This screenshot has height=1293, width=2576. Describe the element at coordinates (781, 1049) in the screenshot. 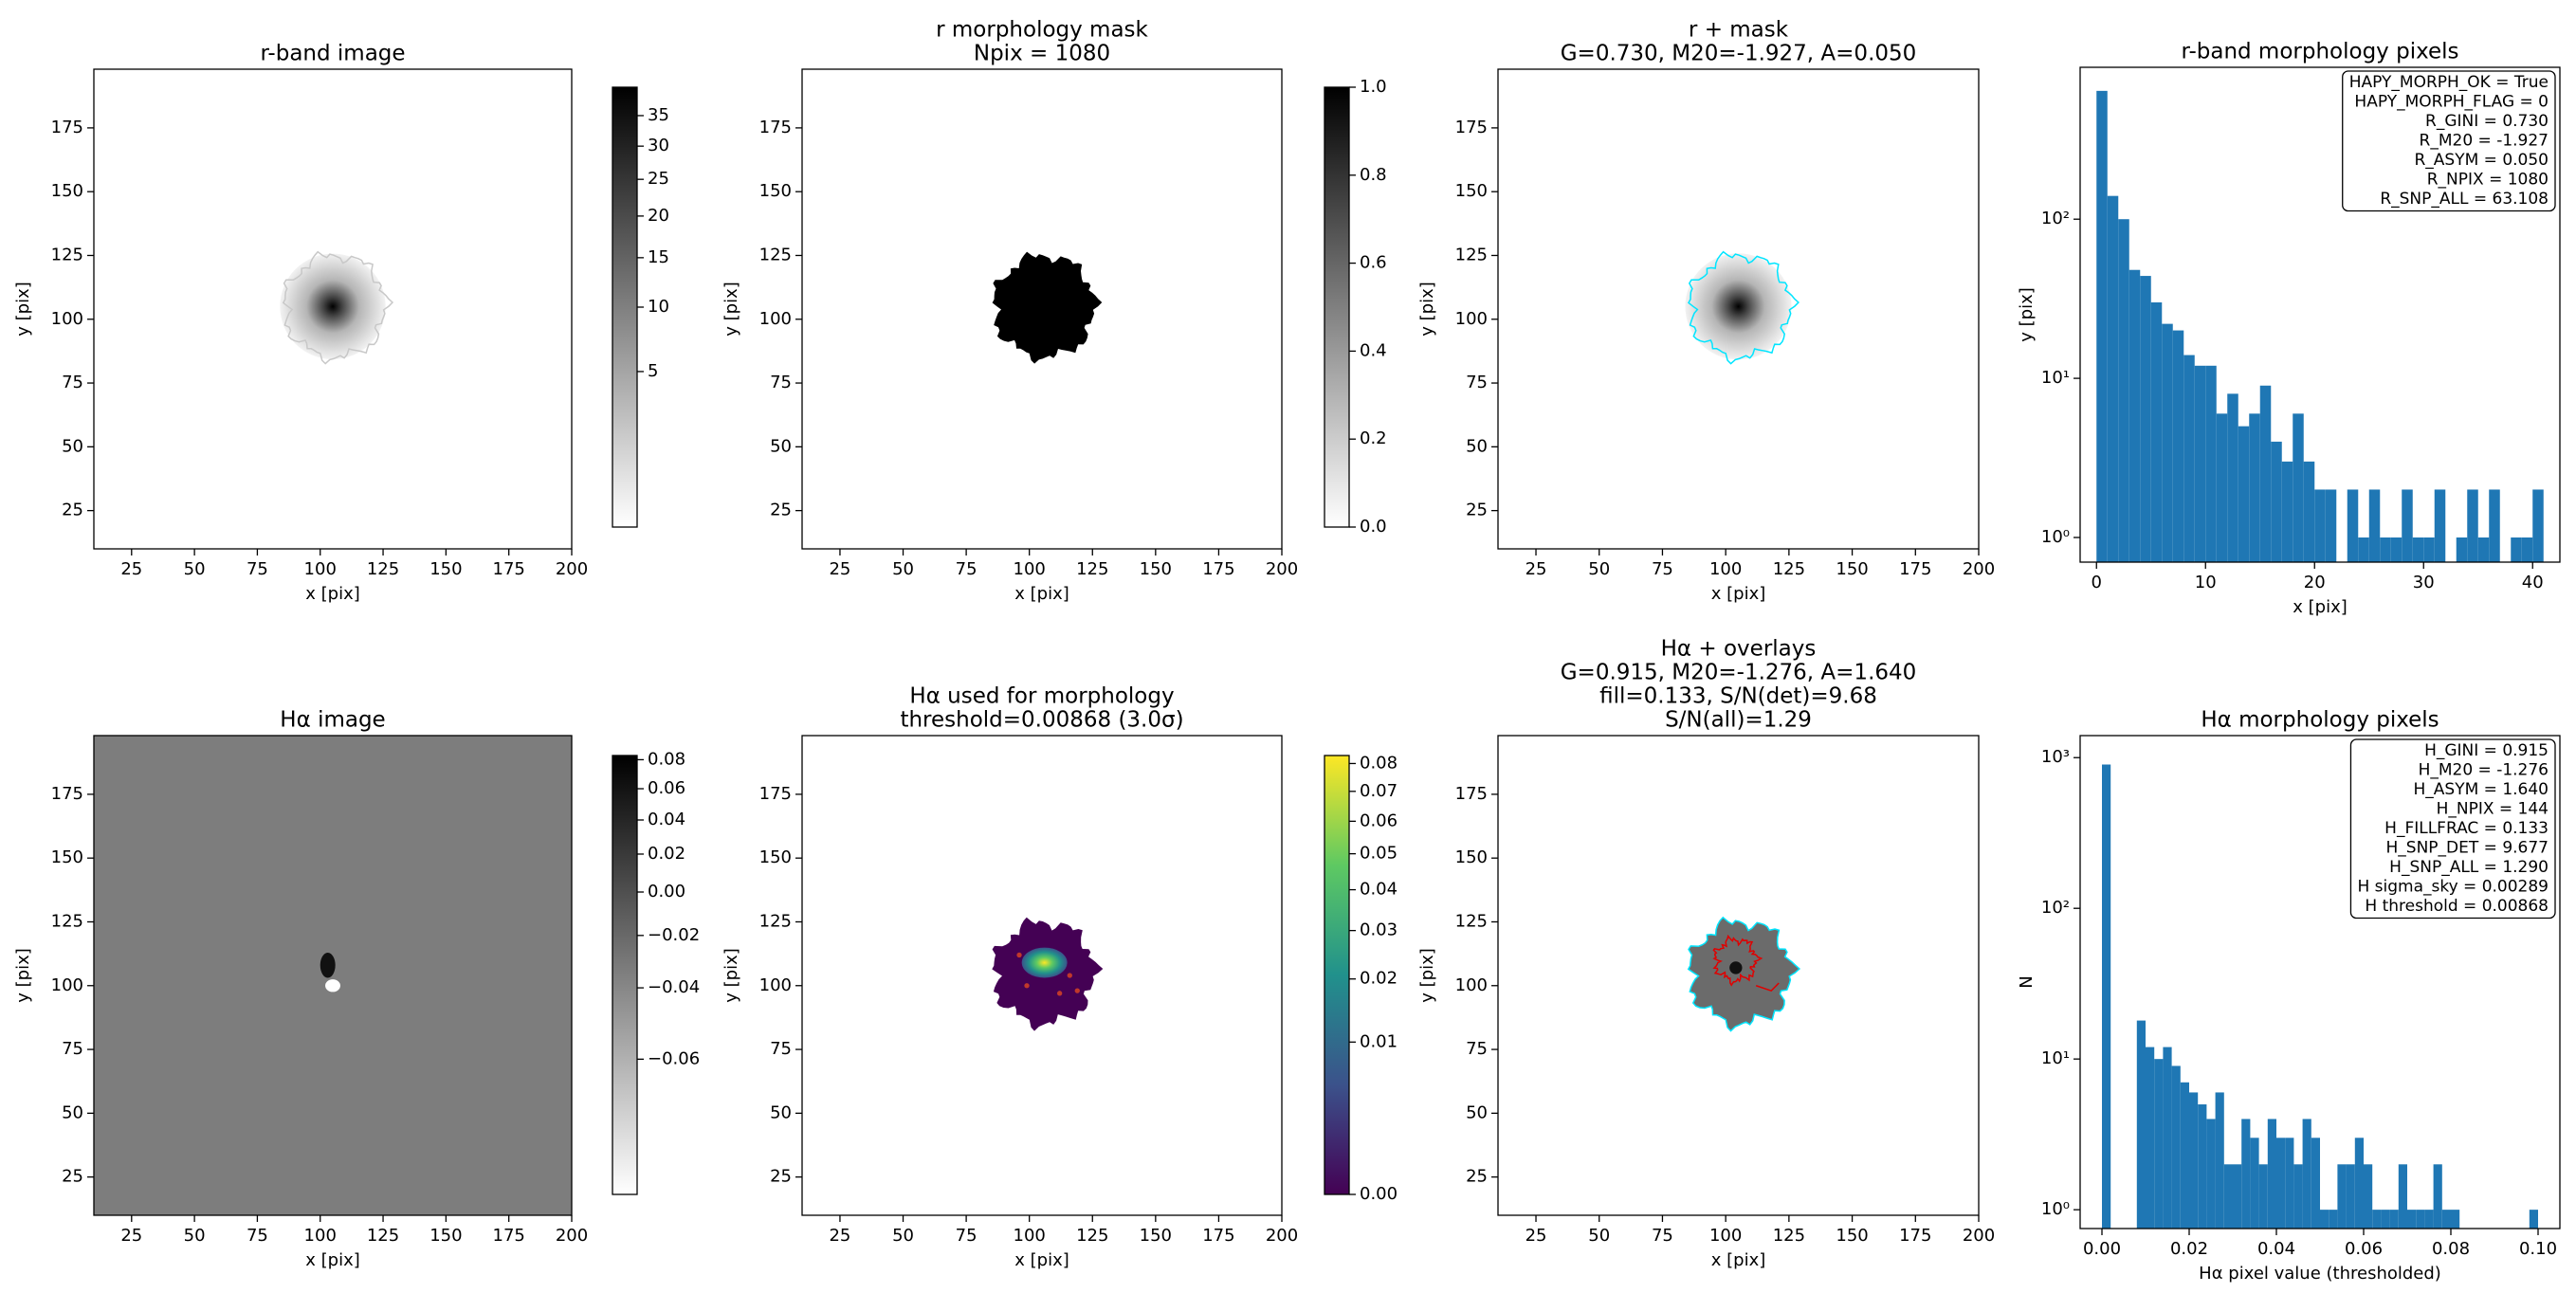

I see `y-tick-label: 75` at that location.